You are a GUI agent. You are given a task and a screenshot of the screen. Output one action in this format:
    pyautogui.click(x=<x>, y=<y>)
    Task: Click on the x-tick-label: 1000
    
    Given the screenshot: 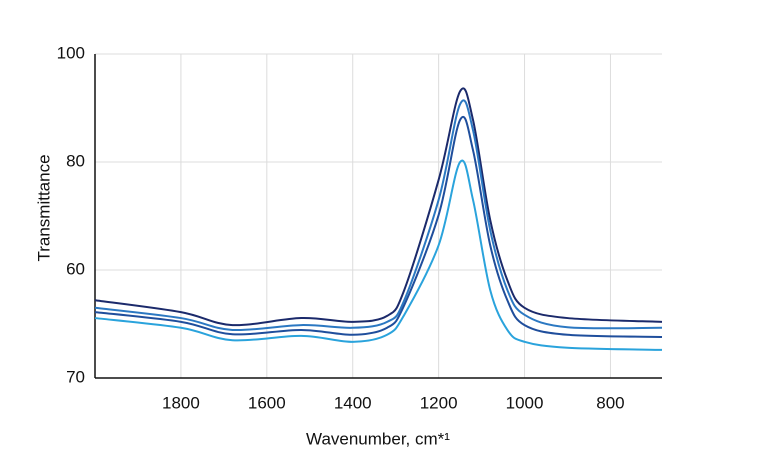 What is the action you would take?
    pyautogui.click(x=525, y=402)
    